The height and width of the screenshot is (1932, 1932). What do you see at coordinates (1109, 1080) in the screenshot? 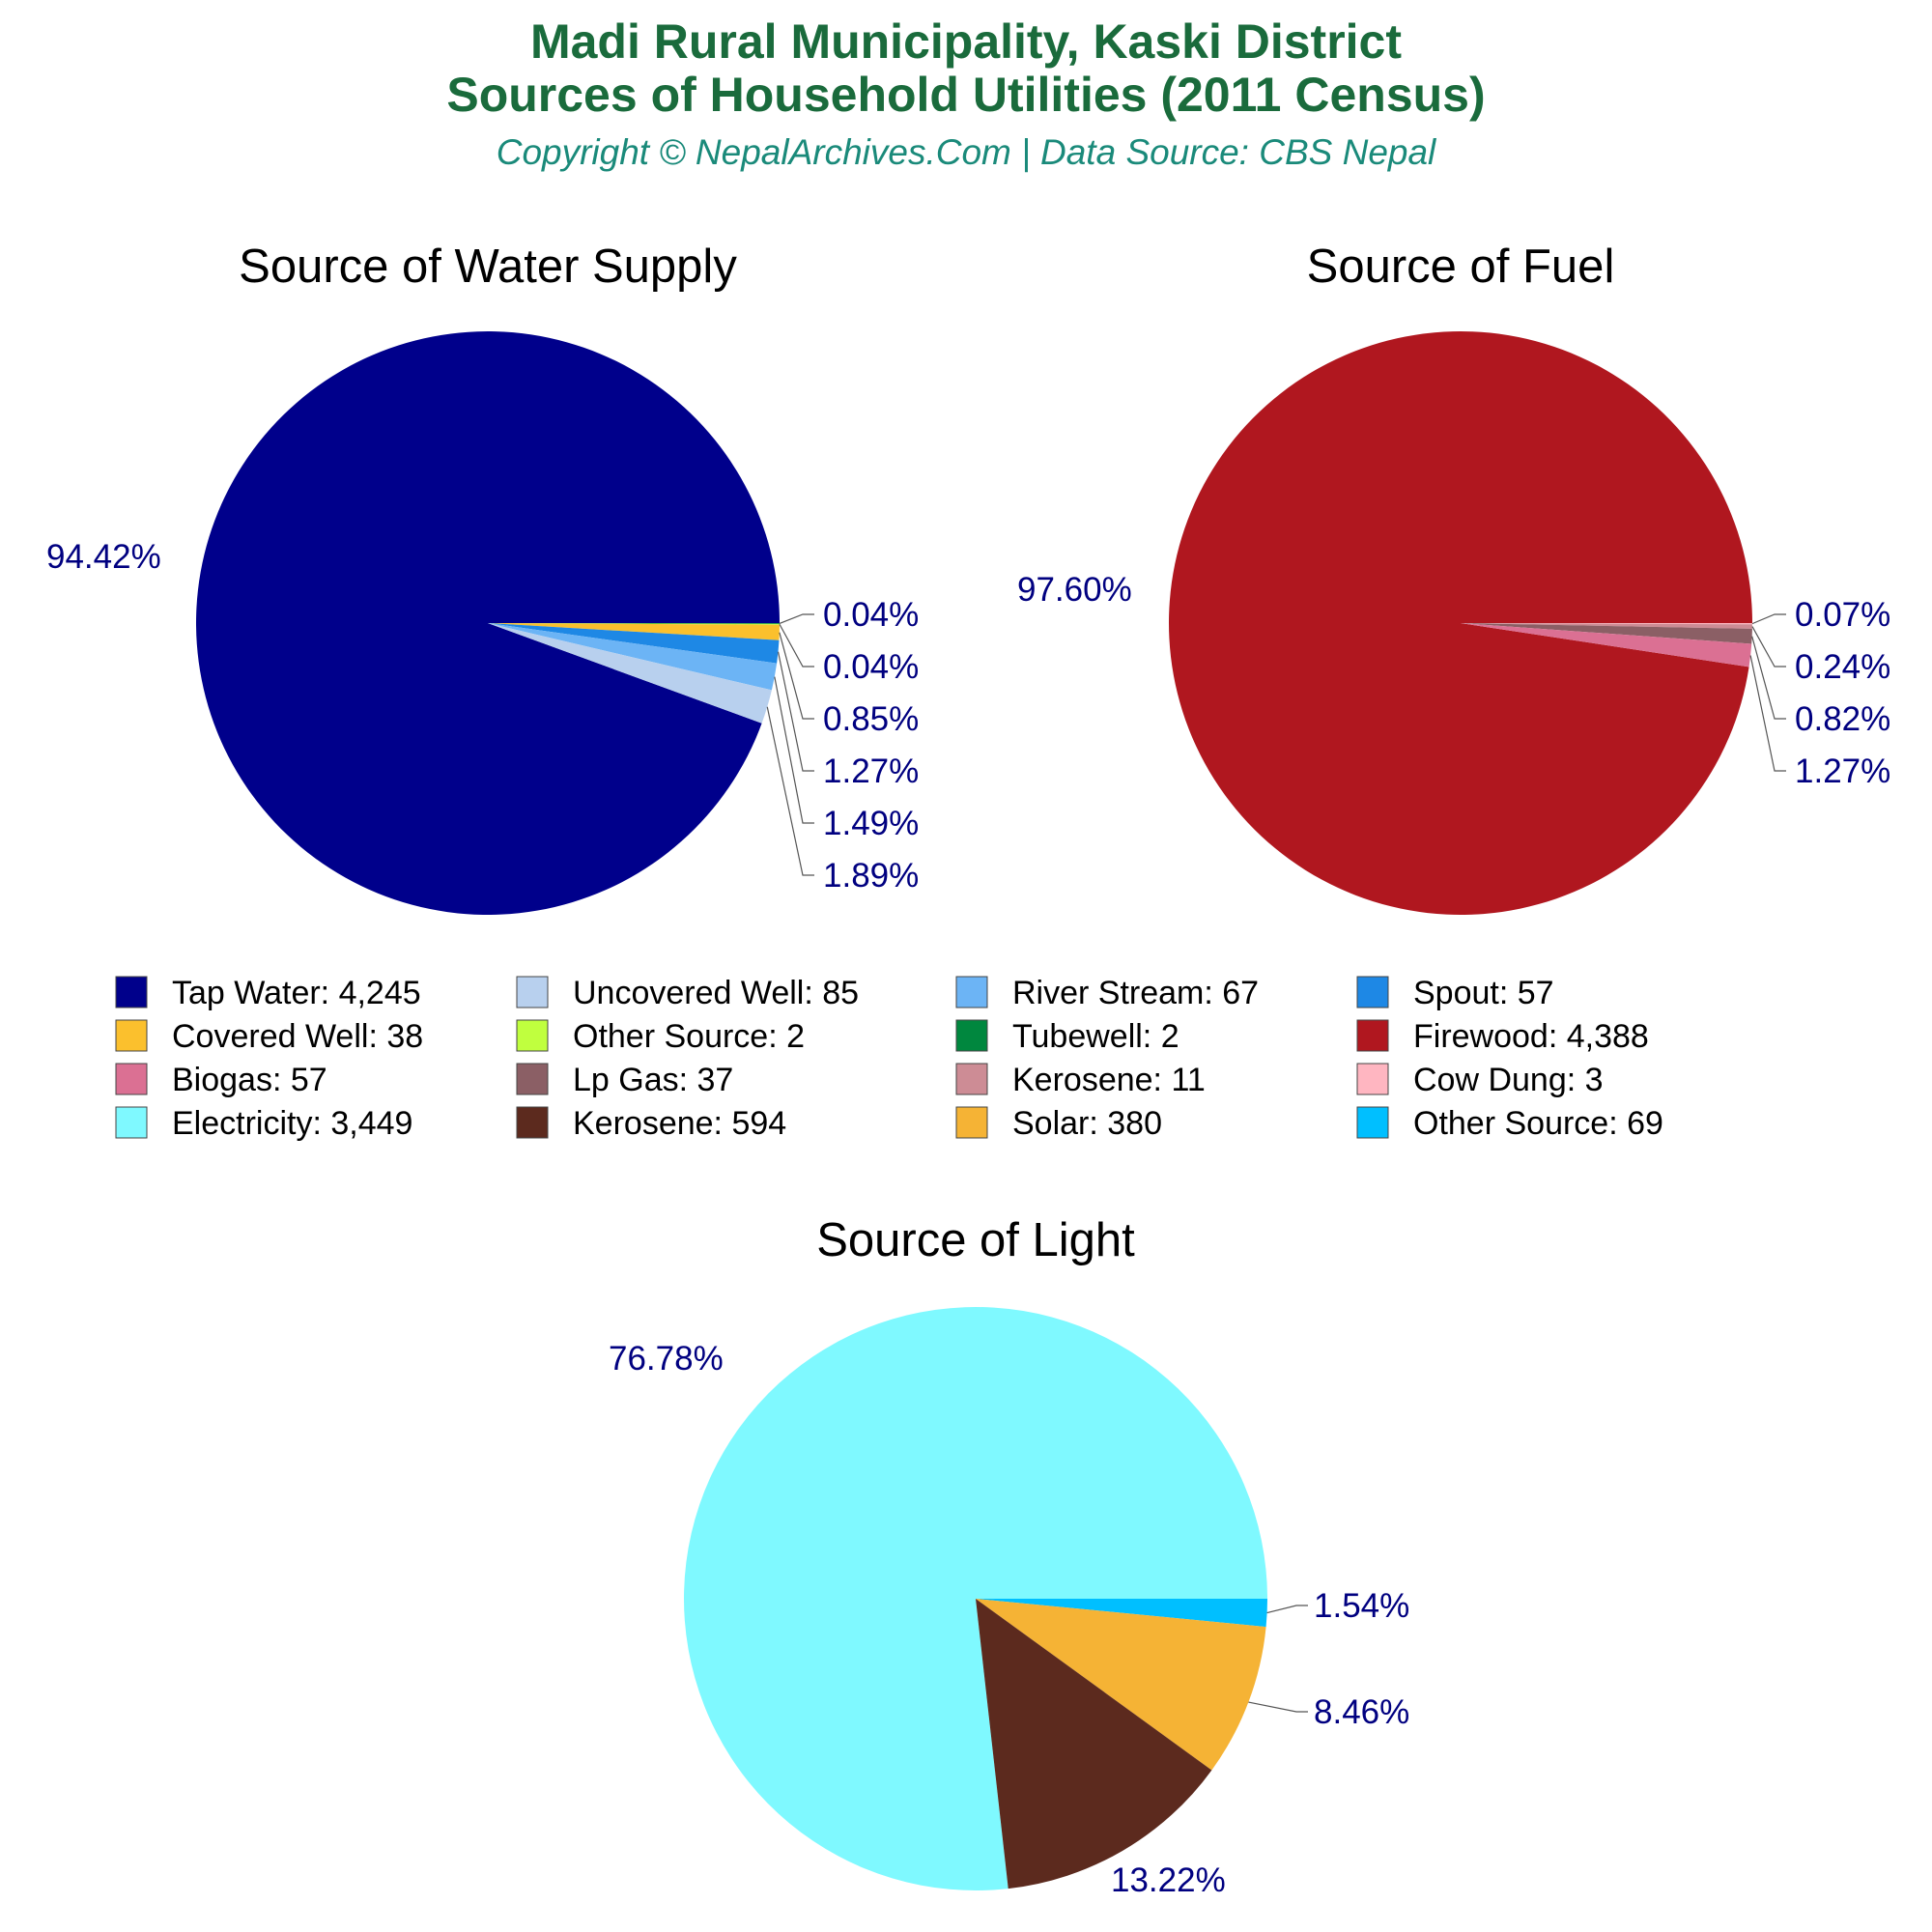
I see `legend-label-kerosene-10: Kerosene: 11` at bounding box center [1109, 1080].